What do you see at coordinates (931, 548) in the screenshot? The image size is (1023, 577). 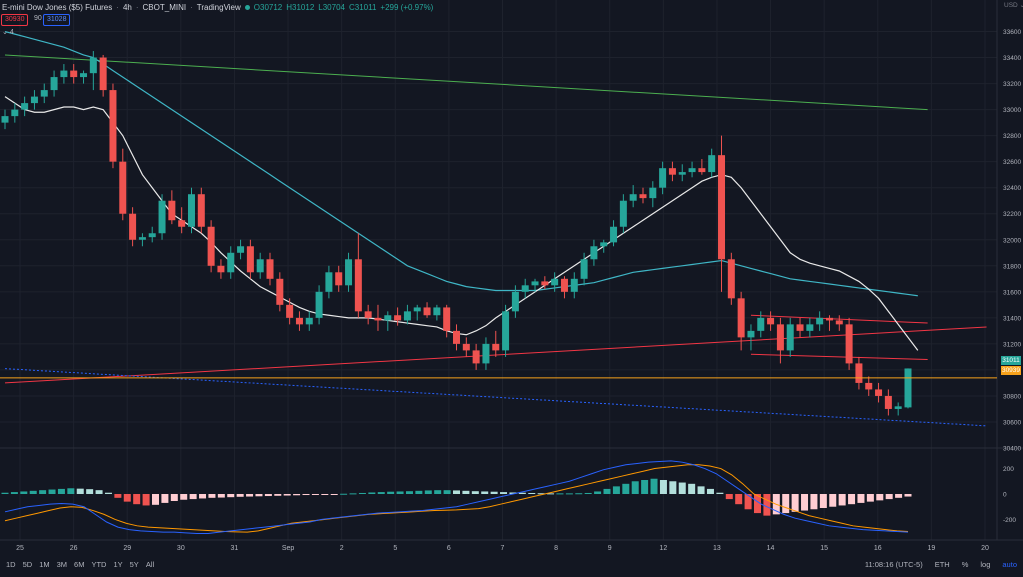 I see `time-tick-label: 19` at bounding box center [931, 548].